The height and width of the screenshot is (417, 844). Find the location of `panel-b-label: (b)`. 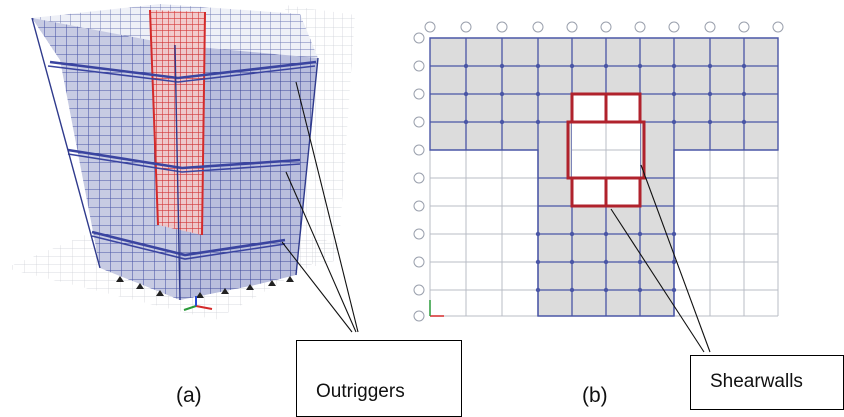

panel-b-label: (b) is located at coordinates (595, 395).